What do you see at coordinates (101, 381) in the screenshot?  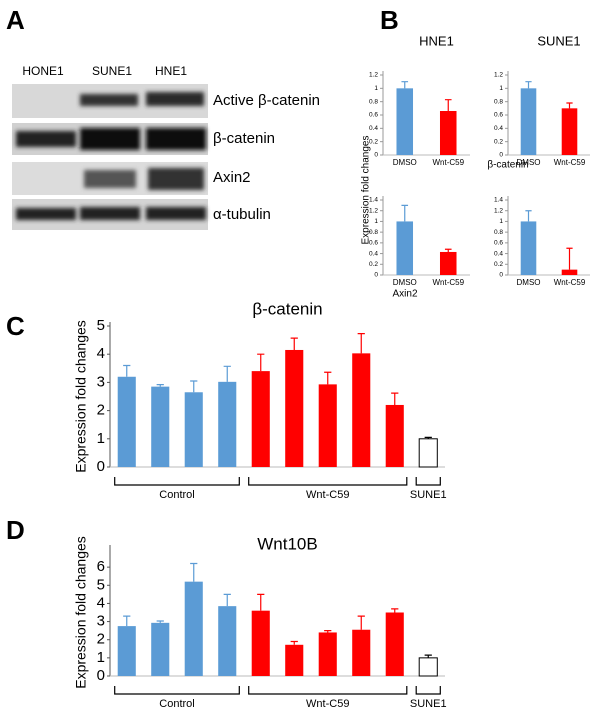 I see `y-tick-label: 3` at bounding box center [101, 381].